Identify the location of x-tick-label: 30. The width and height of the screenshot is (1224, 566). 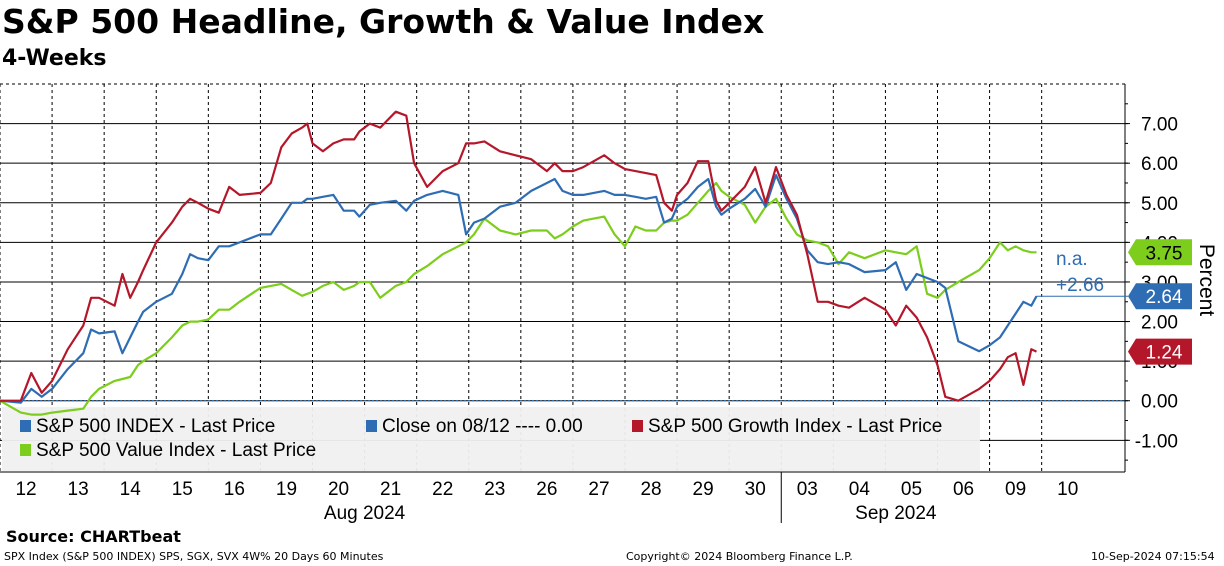
(755, 489).